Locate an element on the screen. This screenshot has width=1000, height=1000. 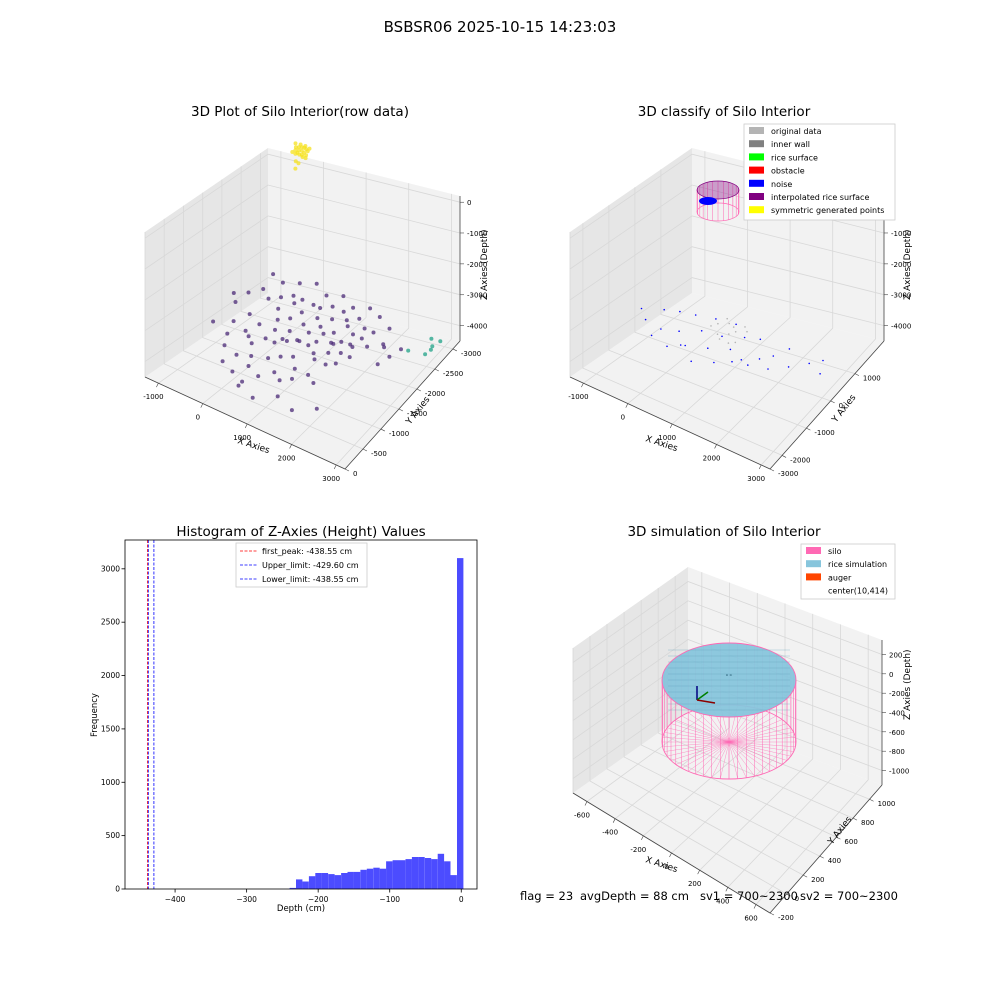
panel4-x-tick is located at coordinates (755, 906).